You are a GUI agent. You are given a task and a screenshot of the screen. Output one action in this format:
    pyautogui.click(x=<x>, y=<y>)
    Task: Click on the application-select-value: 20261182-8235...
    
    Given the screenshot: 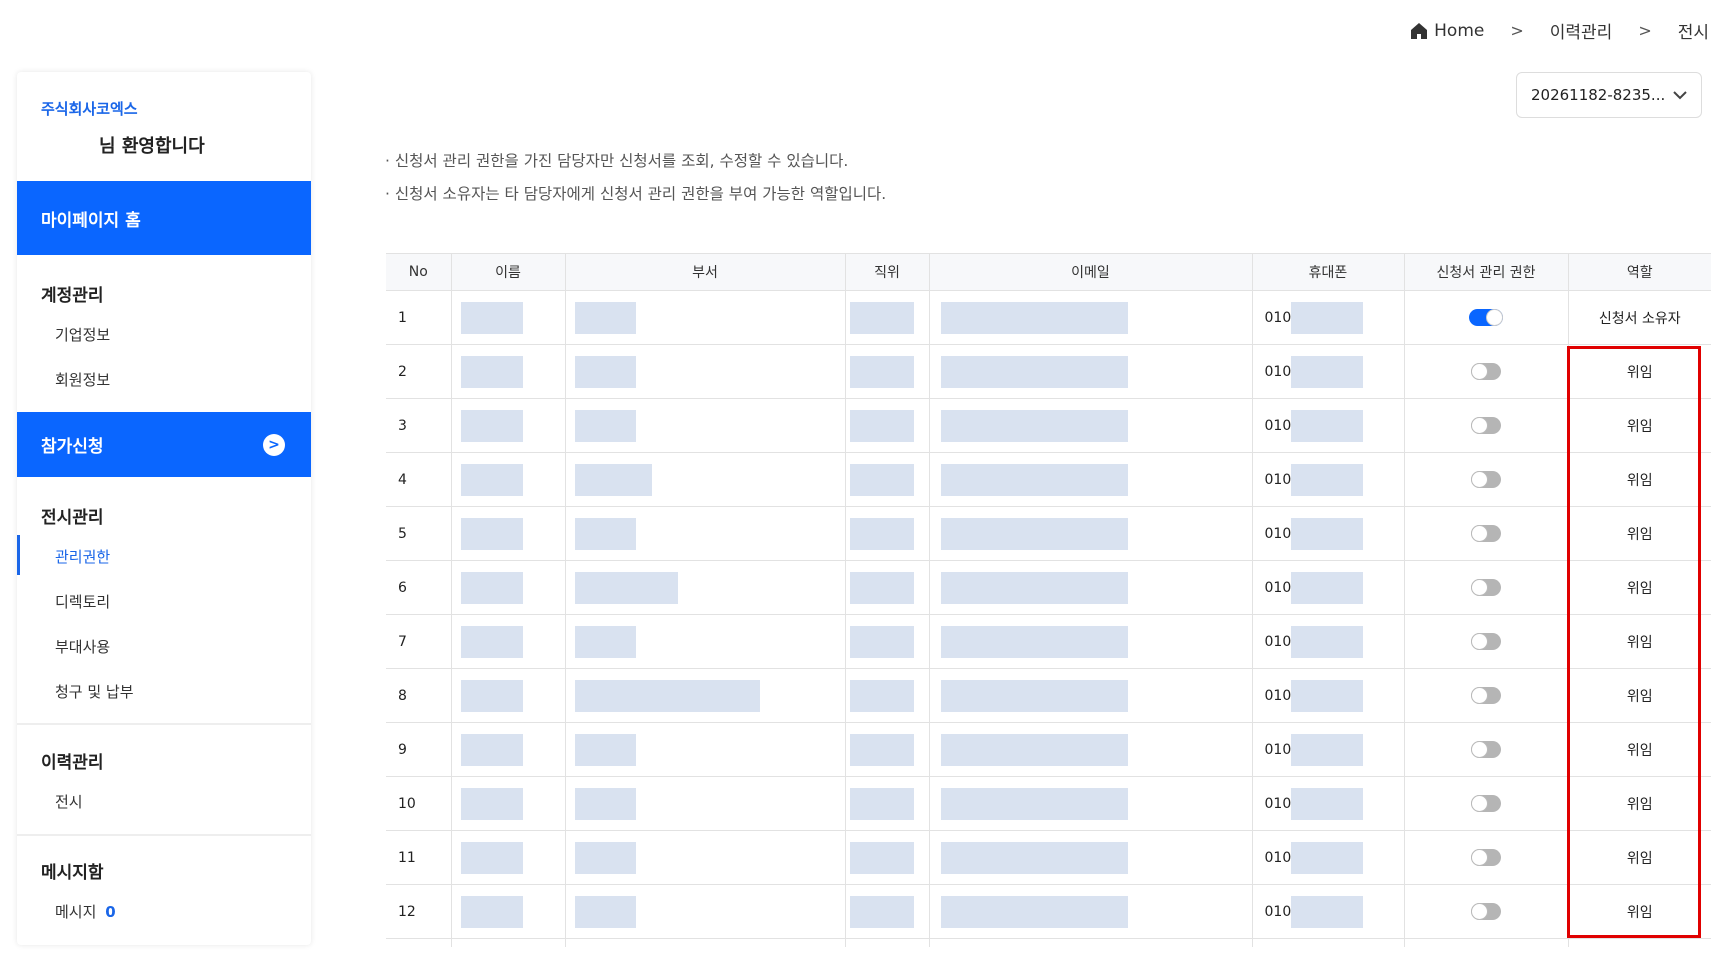 What is the action you would take?
    pyautogui.click(x=1598, y=95)
    